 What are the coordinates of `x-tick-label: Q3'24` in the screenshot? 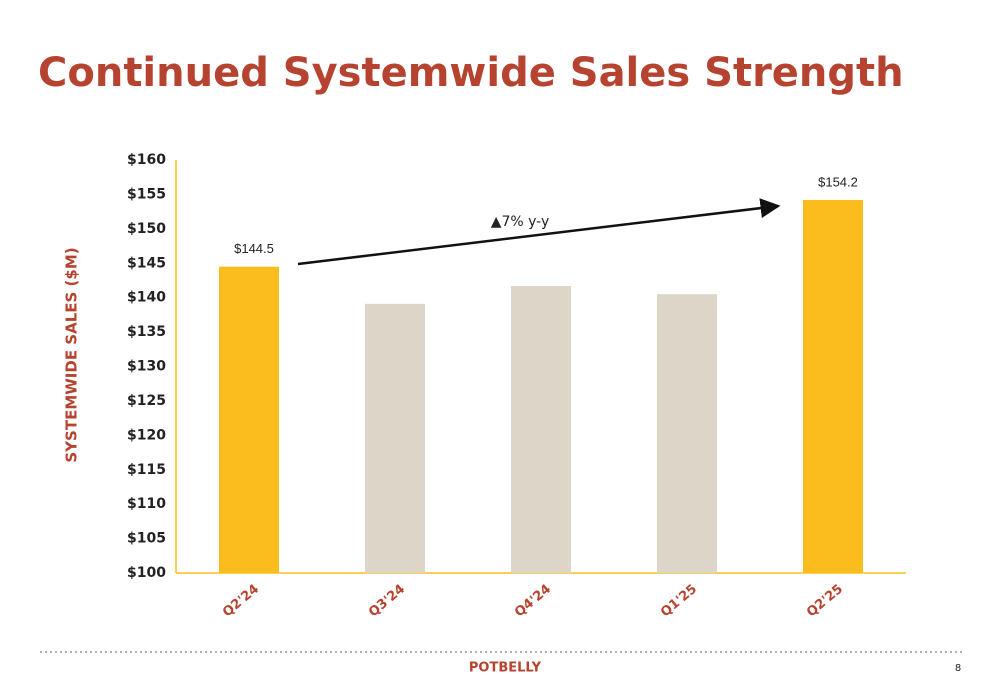 It's located at (387, 601).